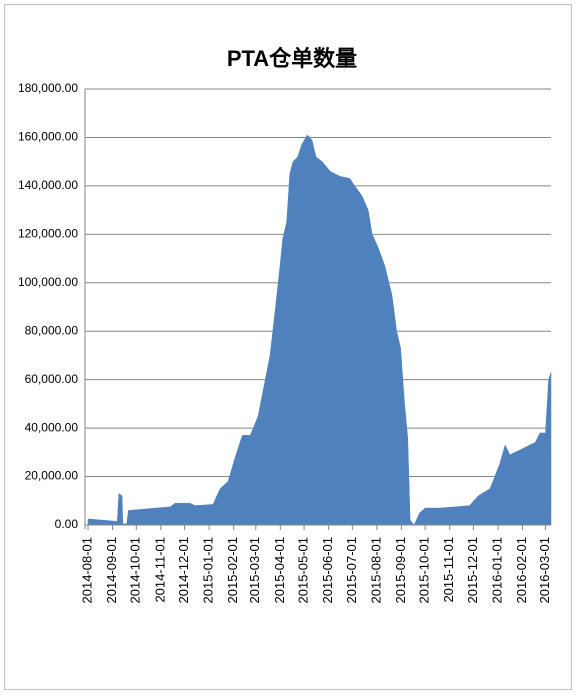  What do you see at coordinates (292, 58) in the screenshot?
I see `chart-title: PTA仓单数量` at bounding box center [292, 58].